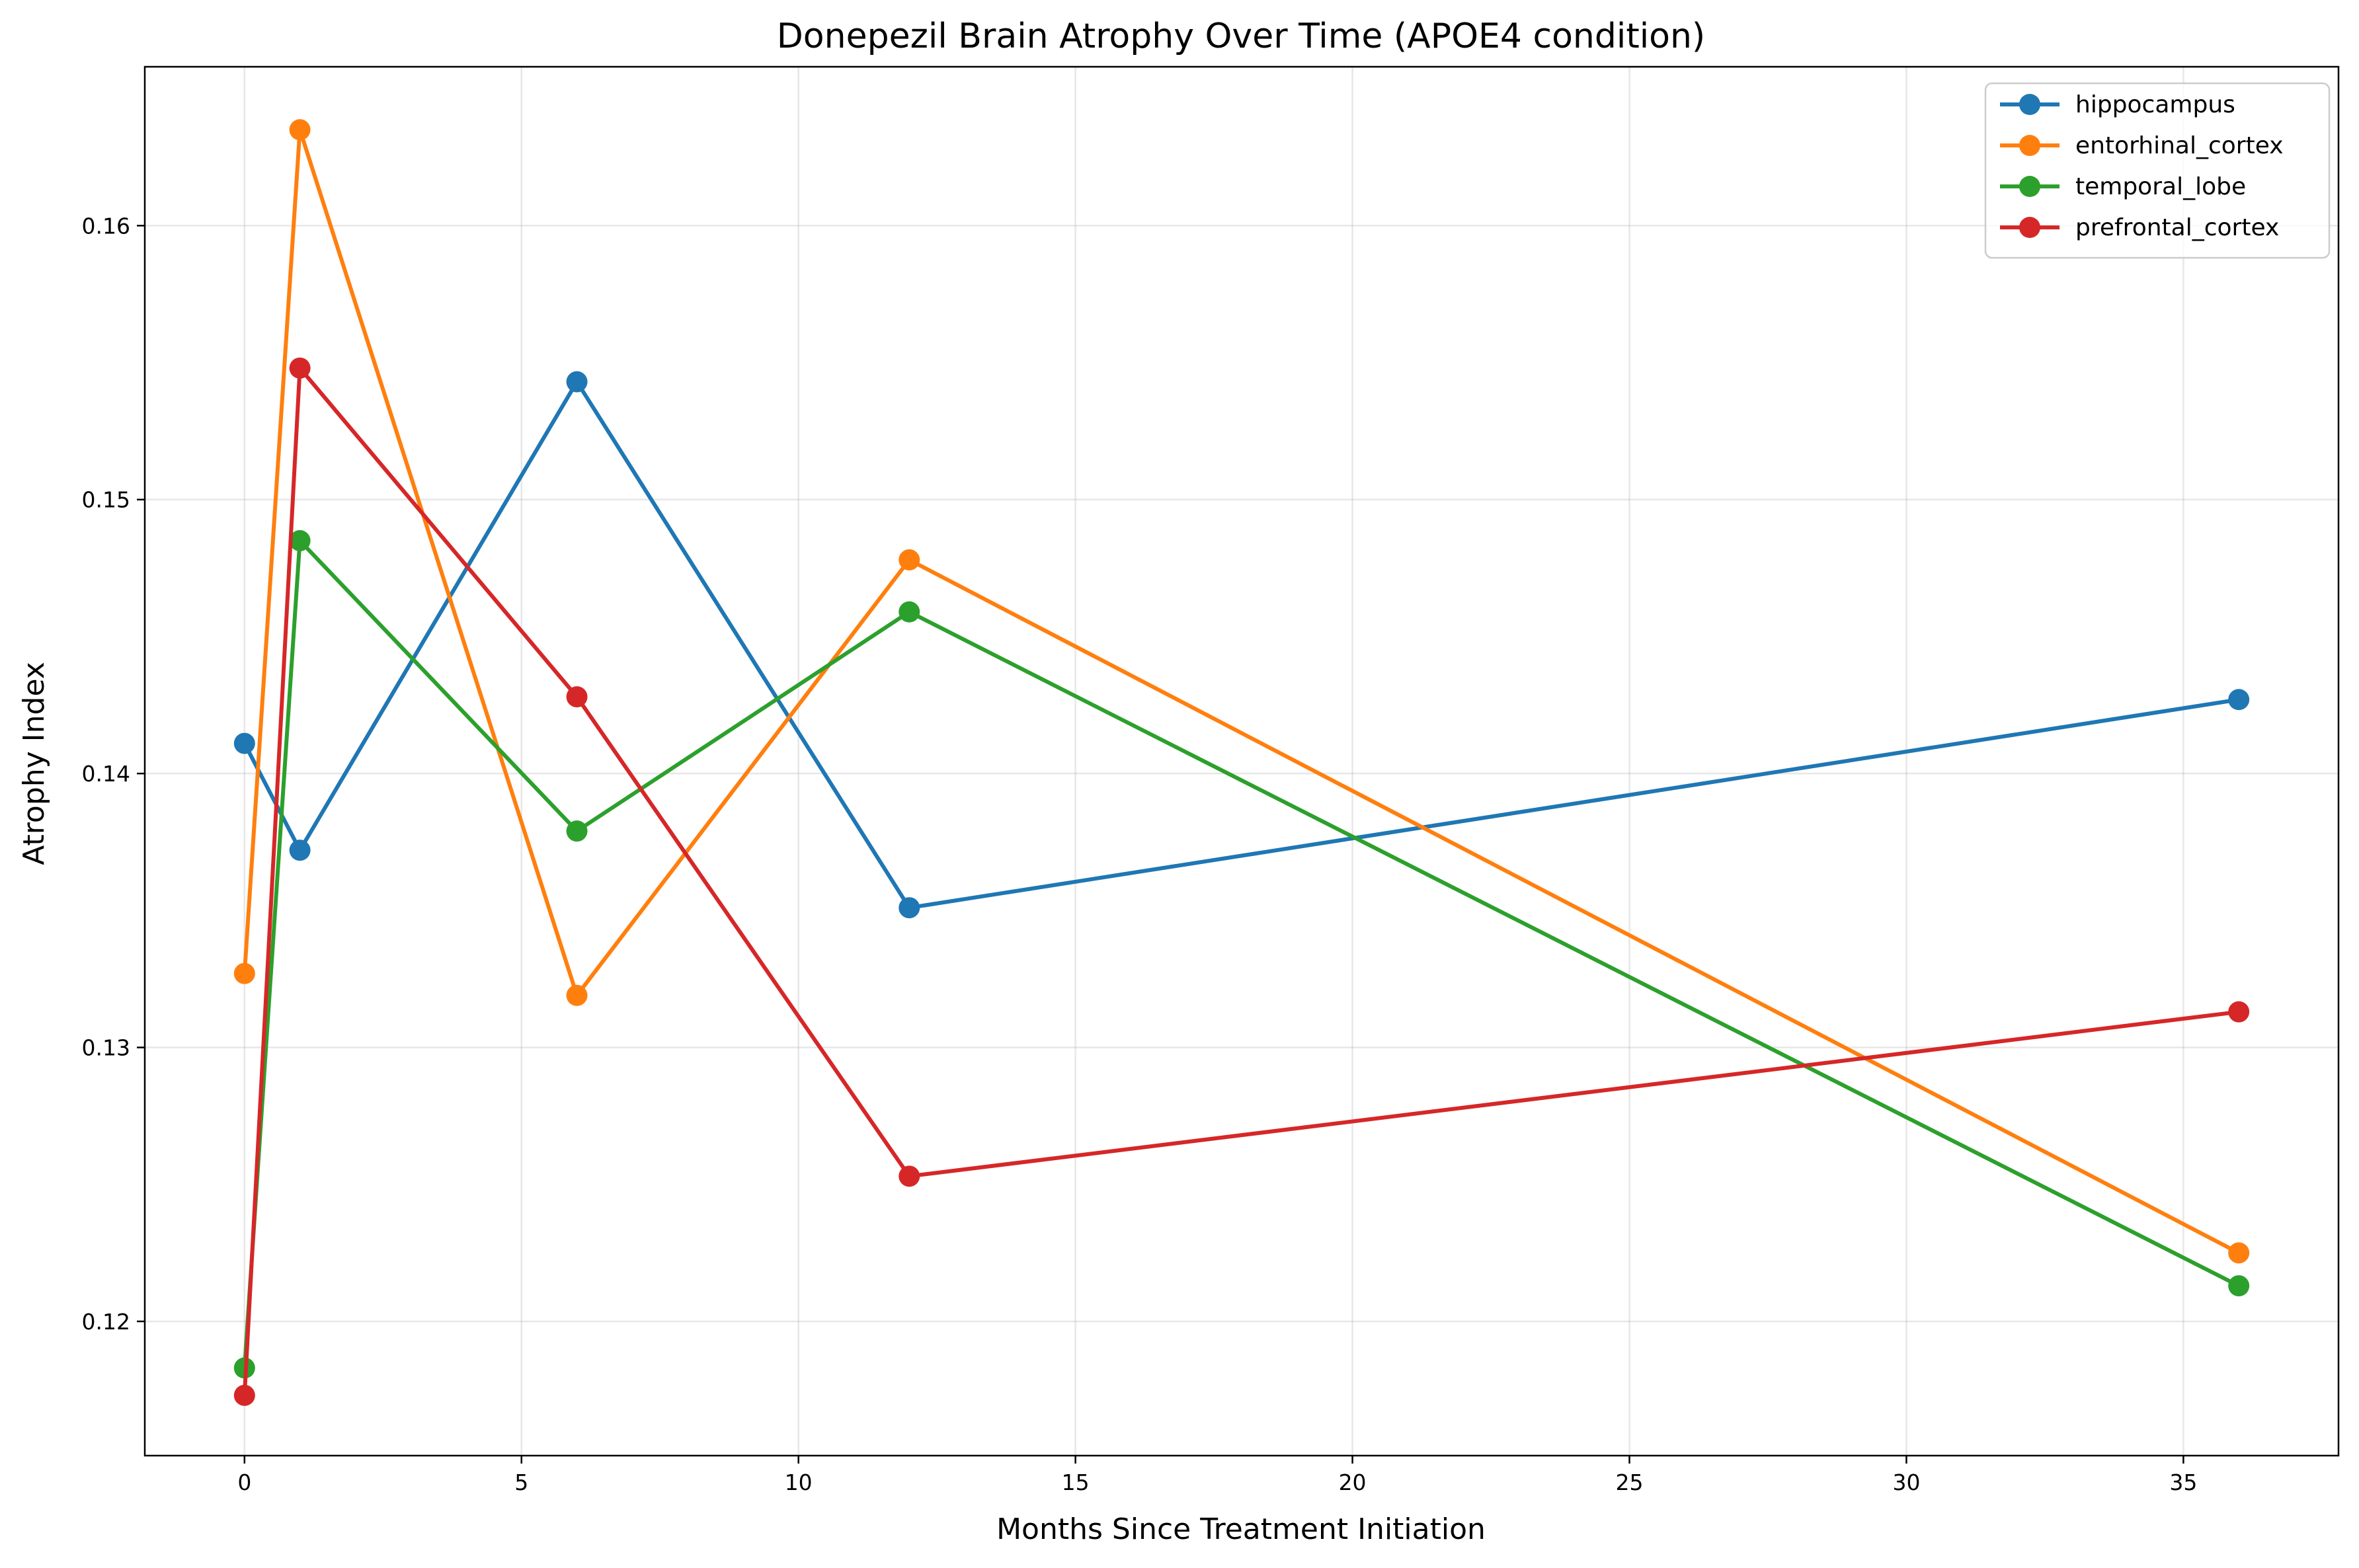 This screenshot has height=1568, width=2359. What do you see at coordinates (2179, 145) in the screenshot?
I see `legend-label: entorhinal_cortex` at bounding box center [2179, 145].